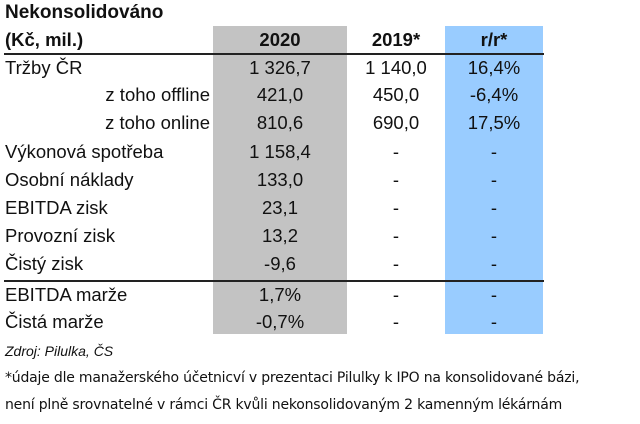 The height and width of the screenshot is (424, 640). Describe the element at coordinates (54, 321) in the screenshot. I see `row-label: Čistá marže` at that location.